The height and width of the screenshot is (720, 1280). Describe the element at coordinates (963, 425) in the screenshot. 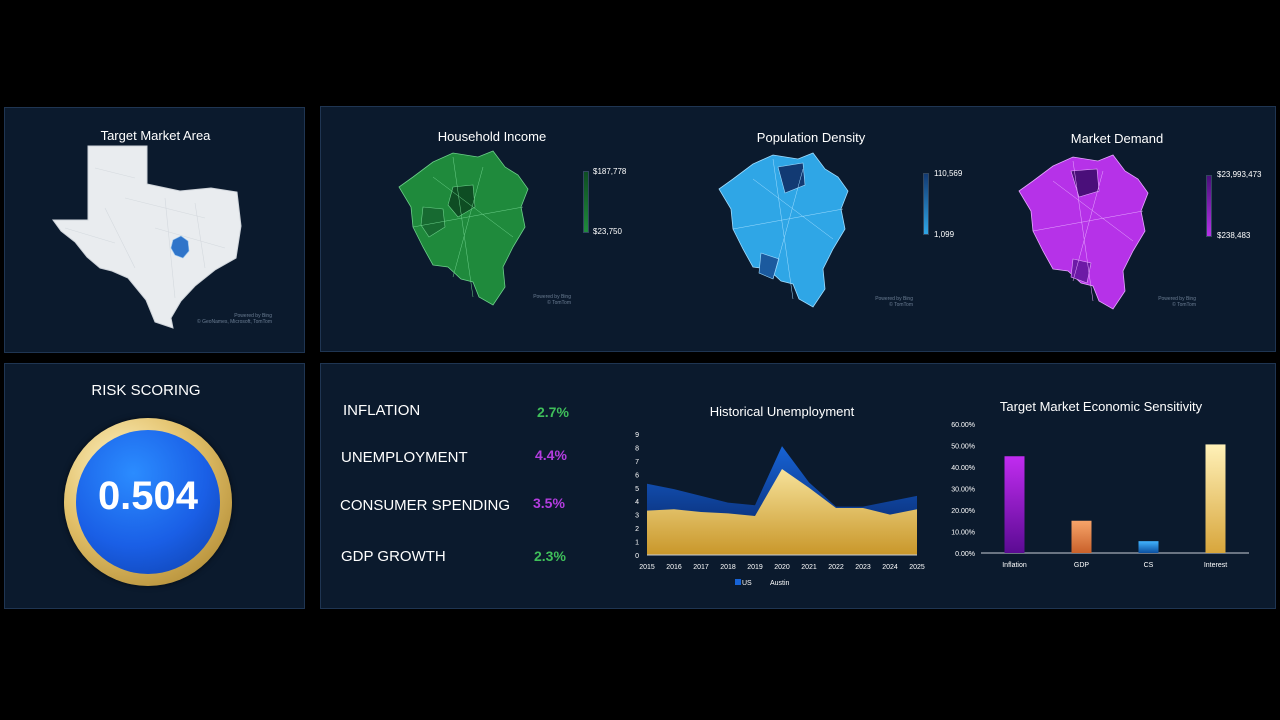

I see `y-tick-label: 60.00%` at that location.